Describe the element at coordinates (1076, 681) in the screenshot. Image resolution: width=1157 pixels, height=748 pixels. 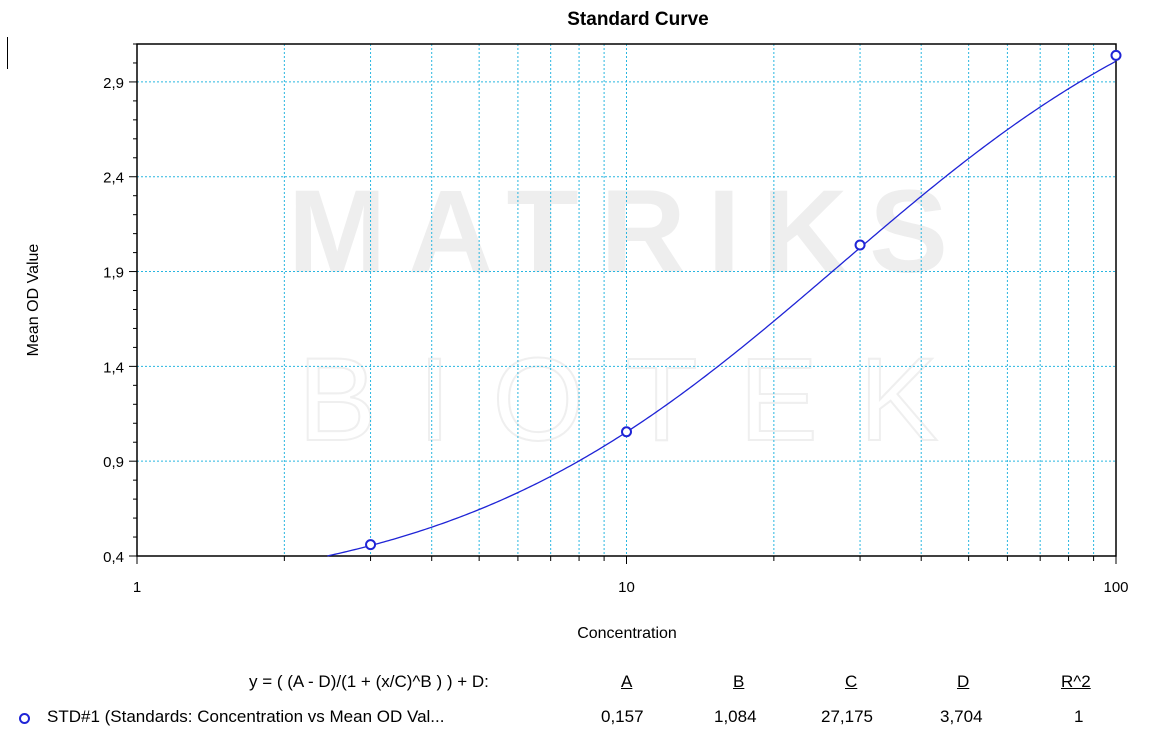
I see `fit-header-r2: R^2` at that location.